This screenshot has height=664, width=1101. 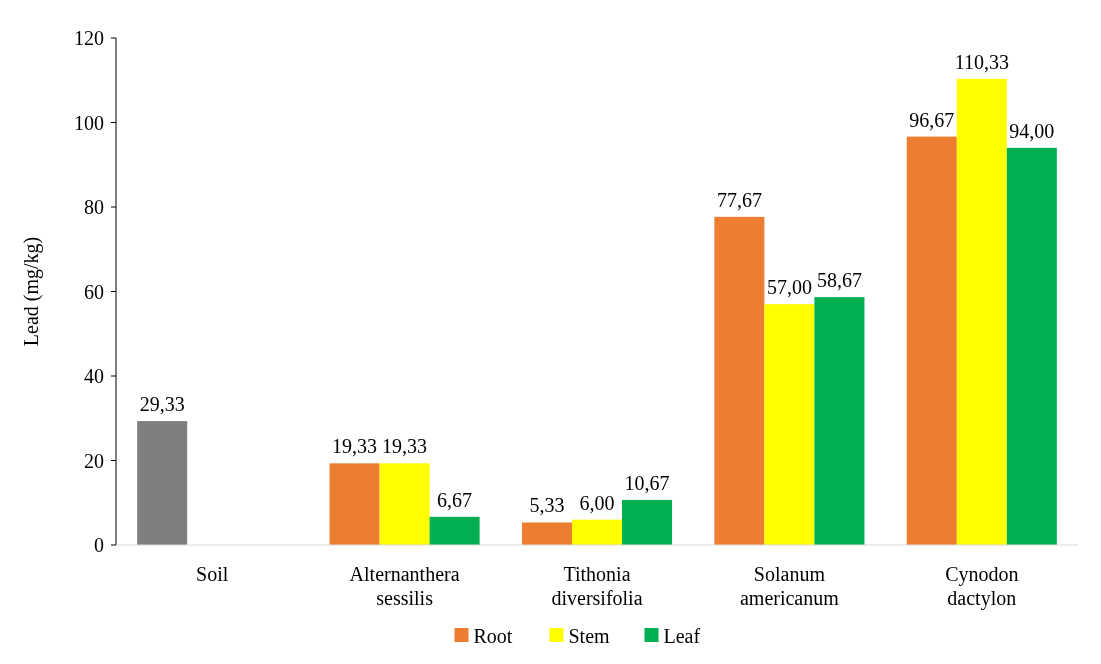 I want to click on y-tick-label: 20, so click(x=94, y=460).